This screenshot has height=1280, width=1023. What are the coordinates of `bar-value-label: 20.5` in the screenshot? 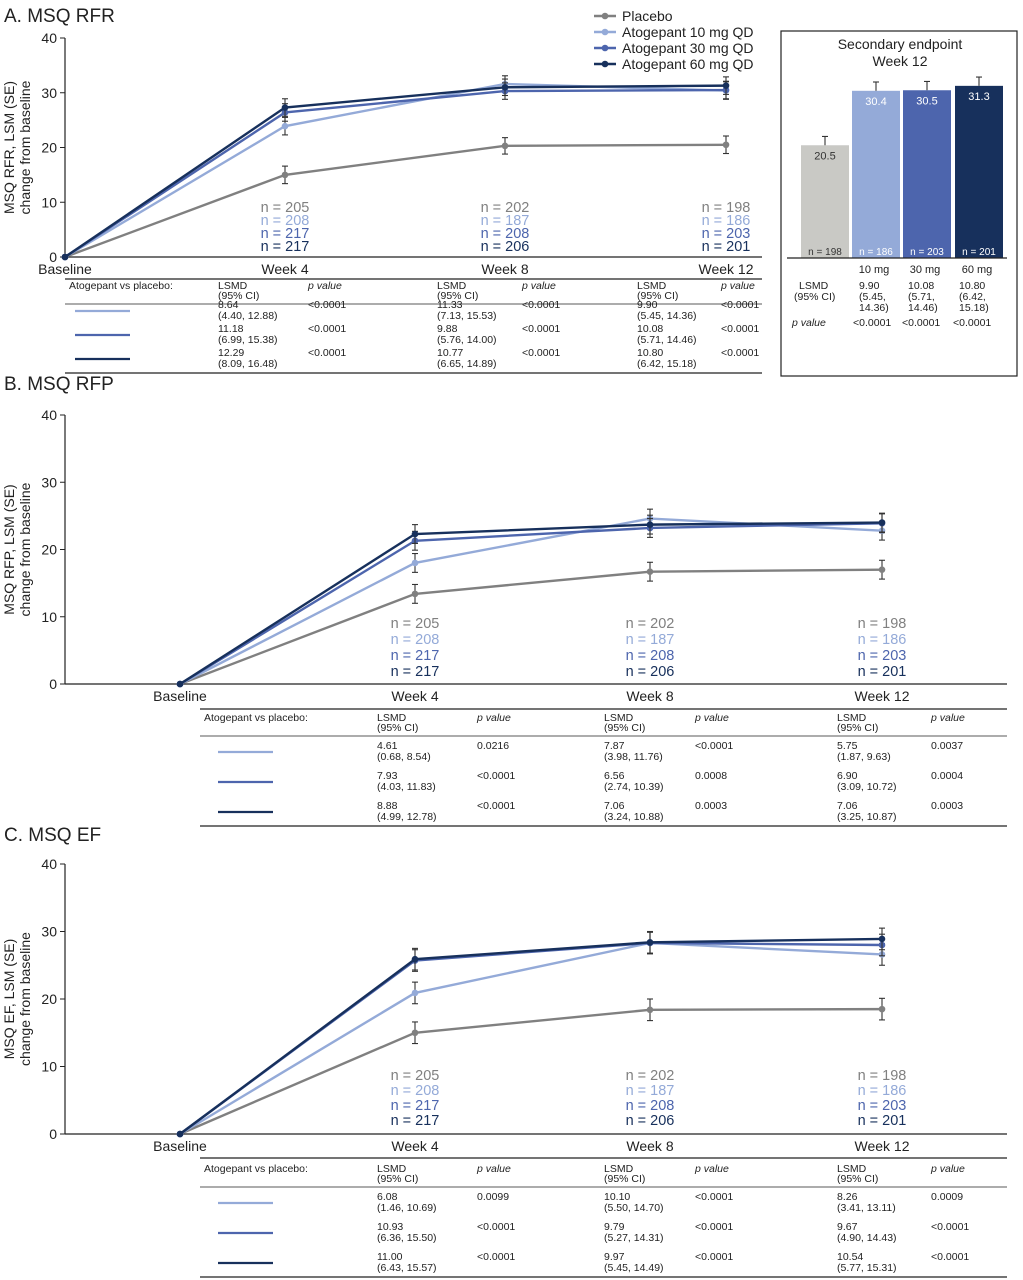 It's located at (824, 156).